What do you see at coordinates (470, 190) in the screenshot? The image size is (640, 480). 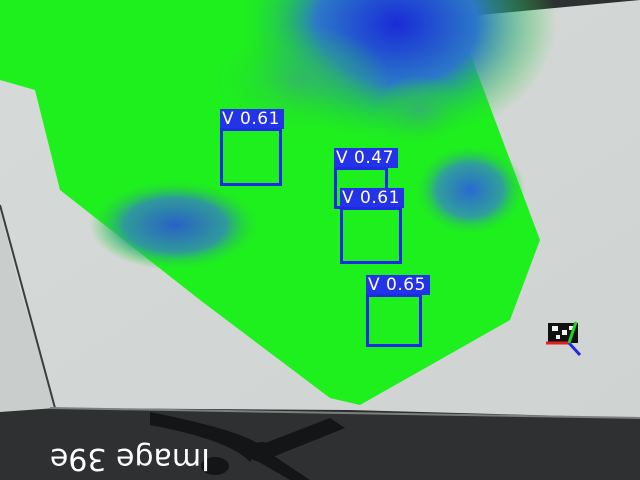 I see `heat-blue-right` at bounding box center [470, 190].